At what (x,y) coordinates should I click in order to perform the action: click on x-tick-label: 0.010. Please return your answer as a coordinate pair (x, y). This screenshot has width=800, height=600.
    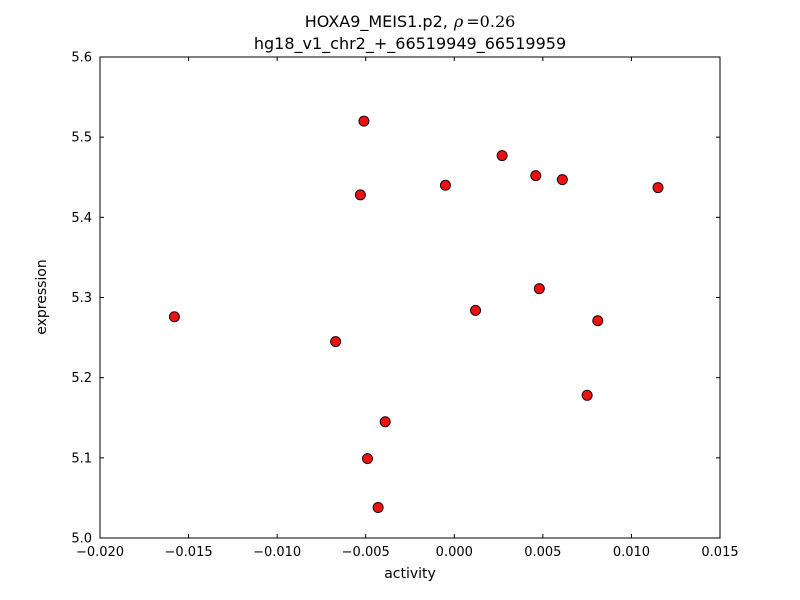
    Looking at the image, I should click on (631, 552).